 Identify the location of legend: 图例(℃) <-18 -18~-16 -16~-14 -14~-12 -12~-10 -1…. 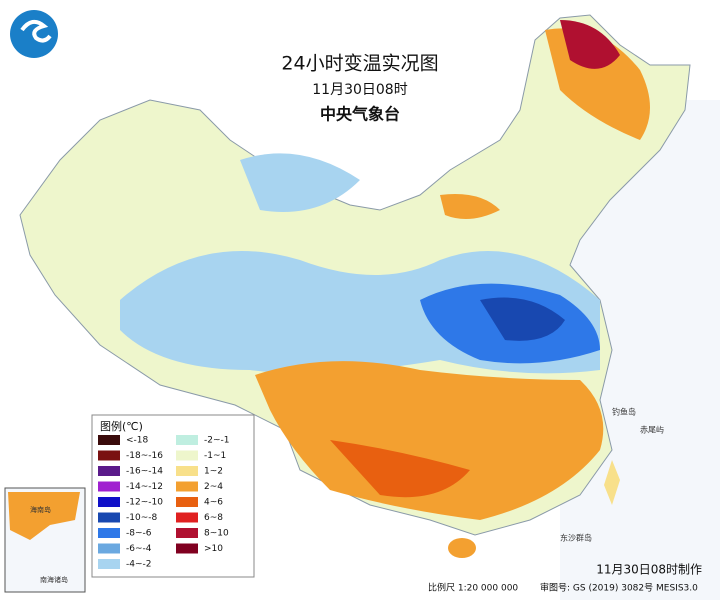
(173, 496).